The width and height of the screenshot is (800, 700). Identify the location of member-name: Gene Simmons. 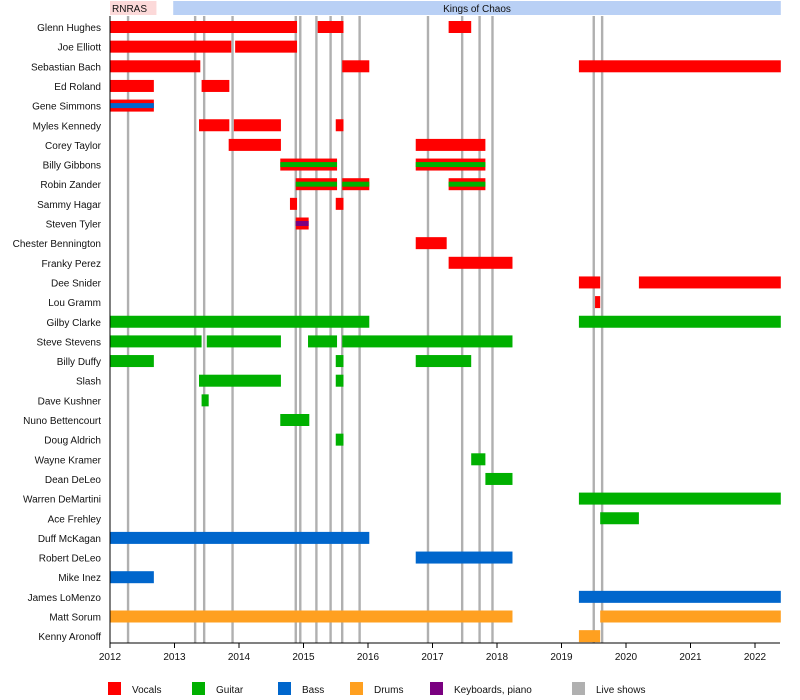
(66, 107).